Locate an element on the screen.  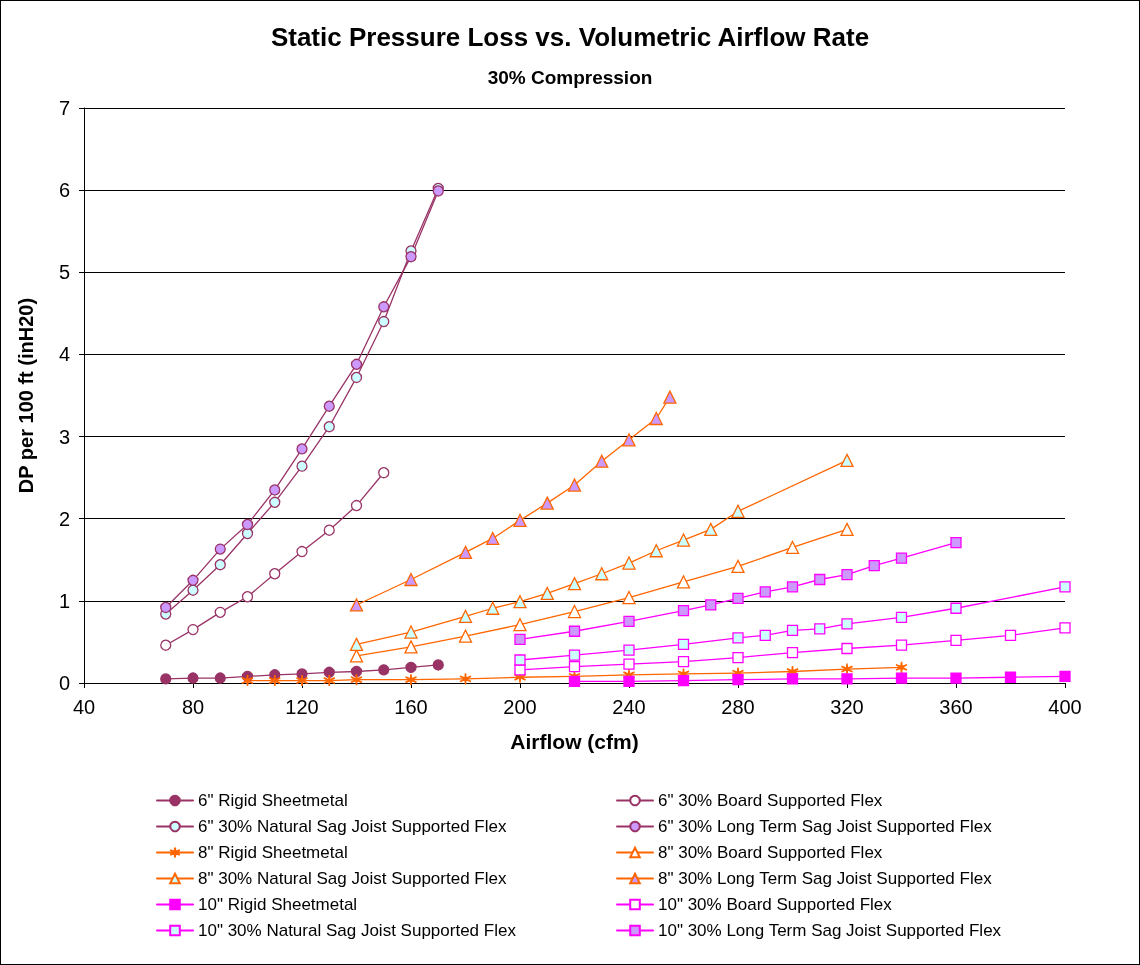
x-tick-label: 400 is located at coordinates (1065, 707).